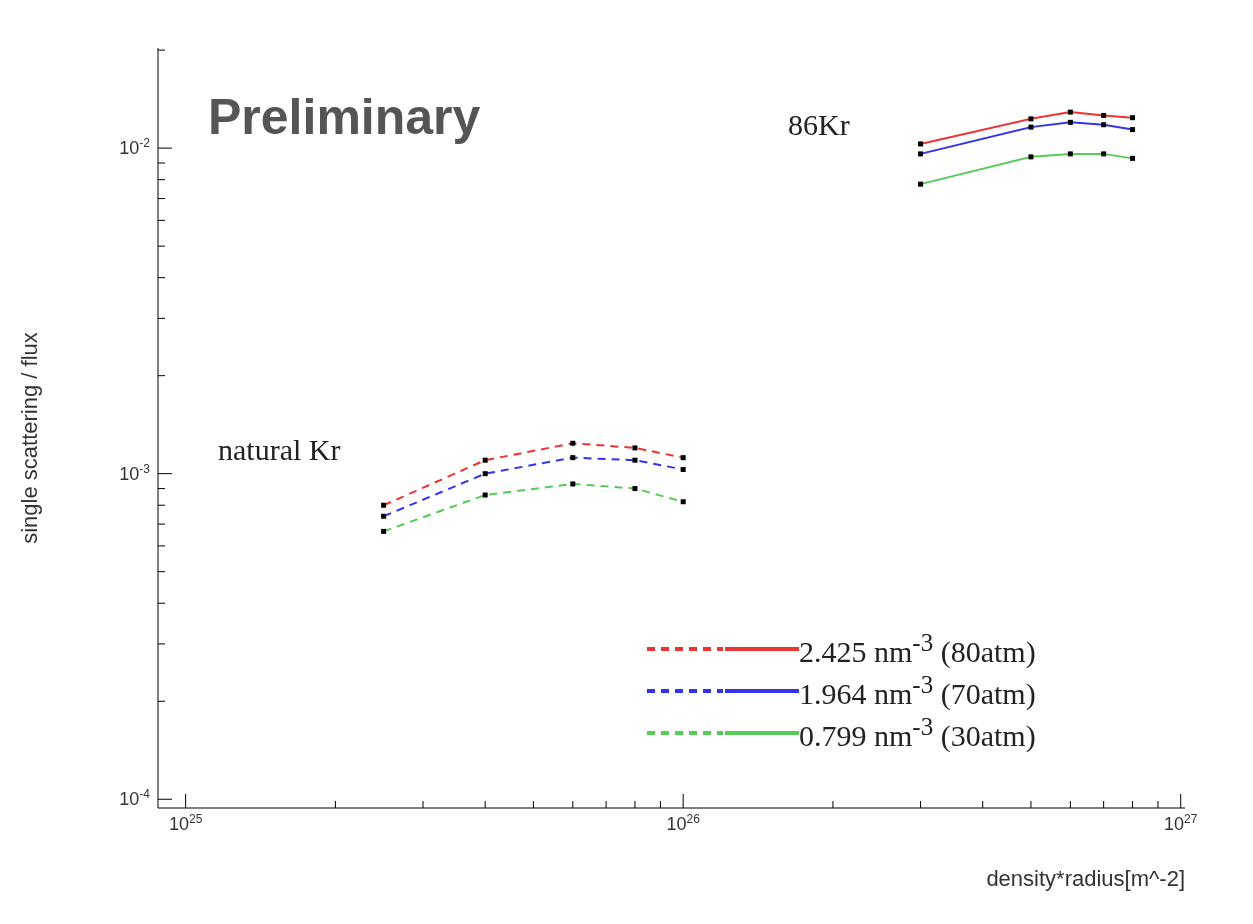  What do you see at coordinates (819, 124) in the screenshot?
I see `annotation: 86Kr` at bounding box center [819, 124].